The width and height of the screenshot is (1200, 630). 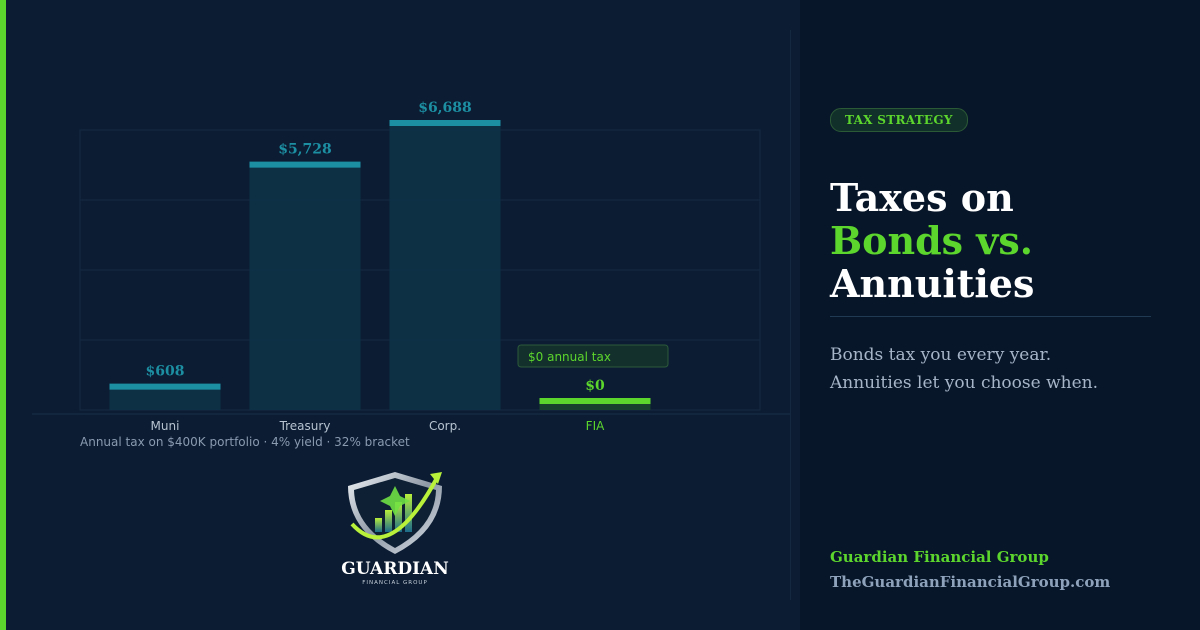 What do you see at coordinates (165, 426) in the screenshot?
I see `category-label-muni: Muni` at bounding box center [165, 426].